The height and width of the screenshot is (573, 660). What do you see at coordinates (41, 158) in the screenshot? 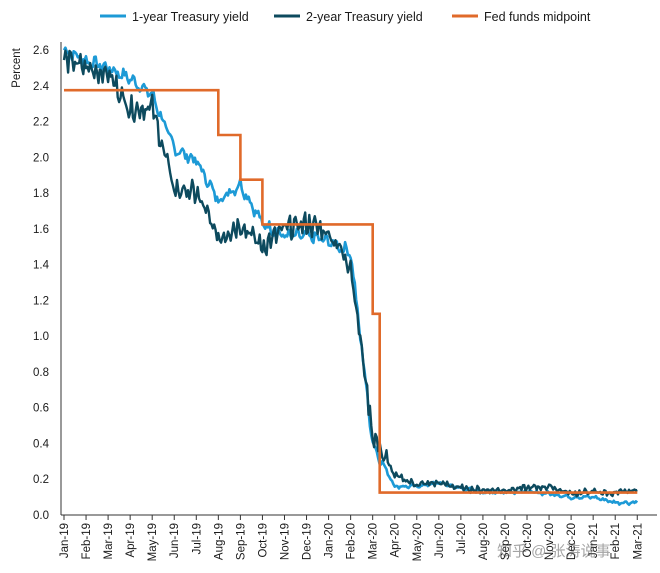
I see `y-tick-label: 2.0` at bounding box center [41, 158].